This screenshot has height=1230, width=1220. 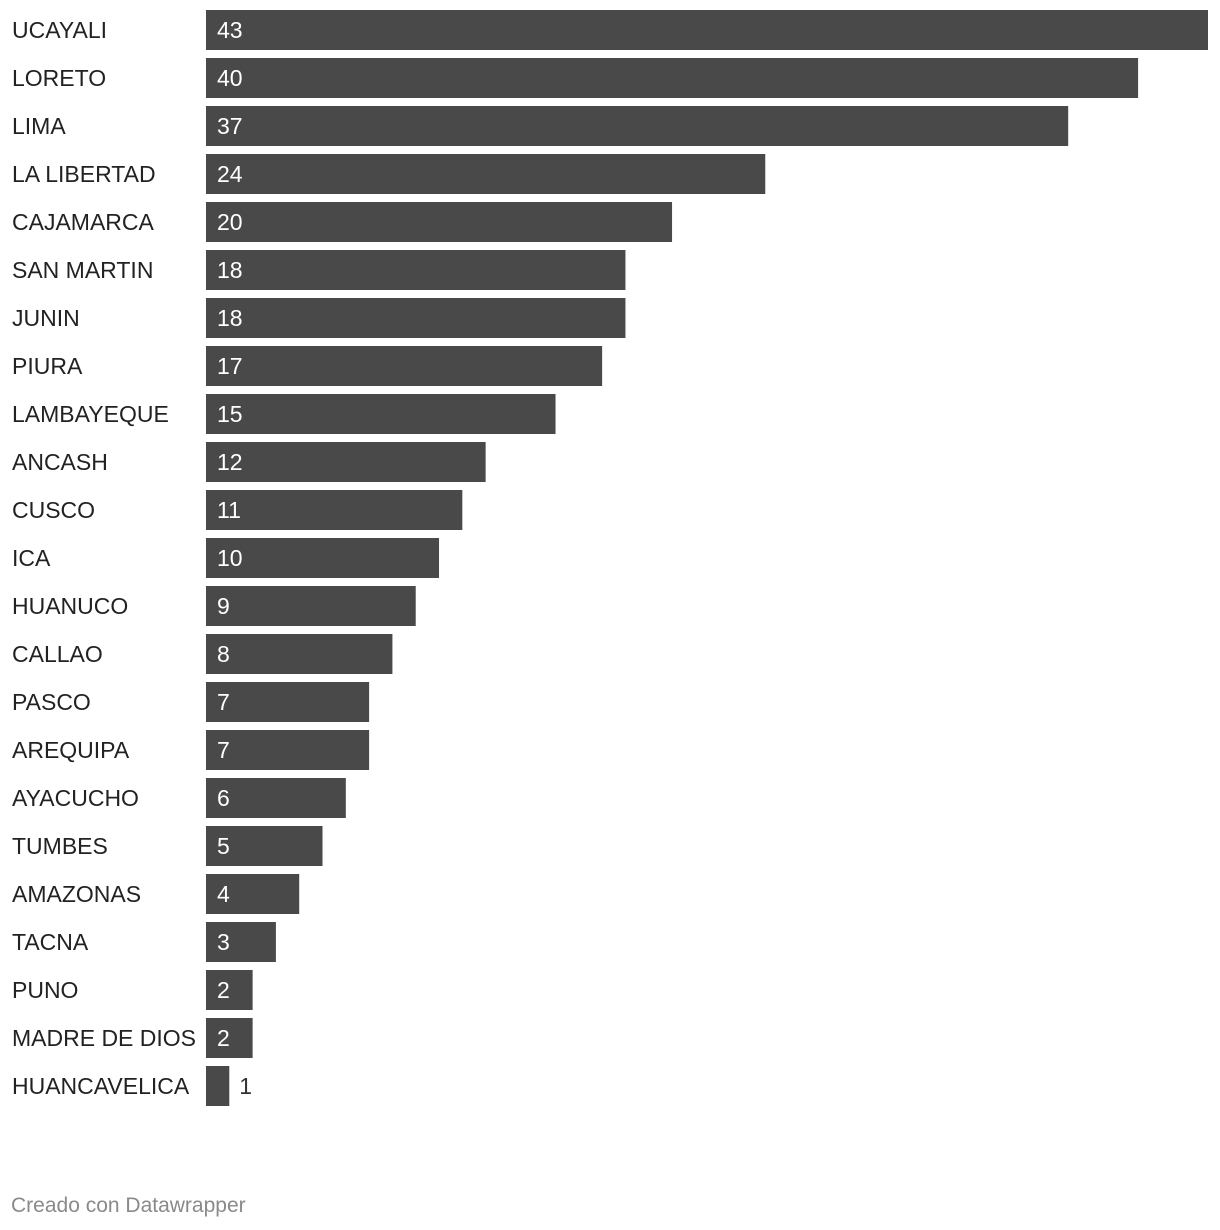 I want to click on category-label: LORETO, so click(x=59, y=78).